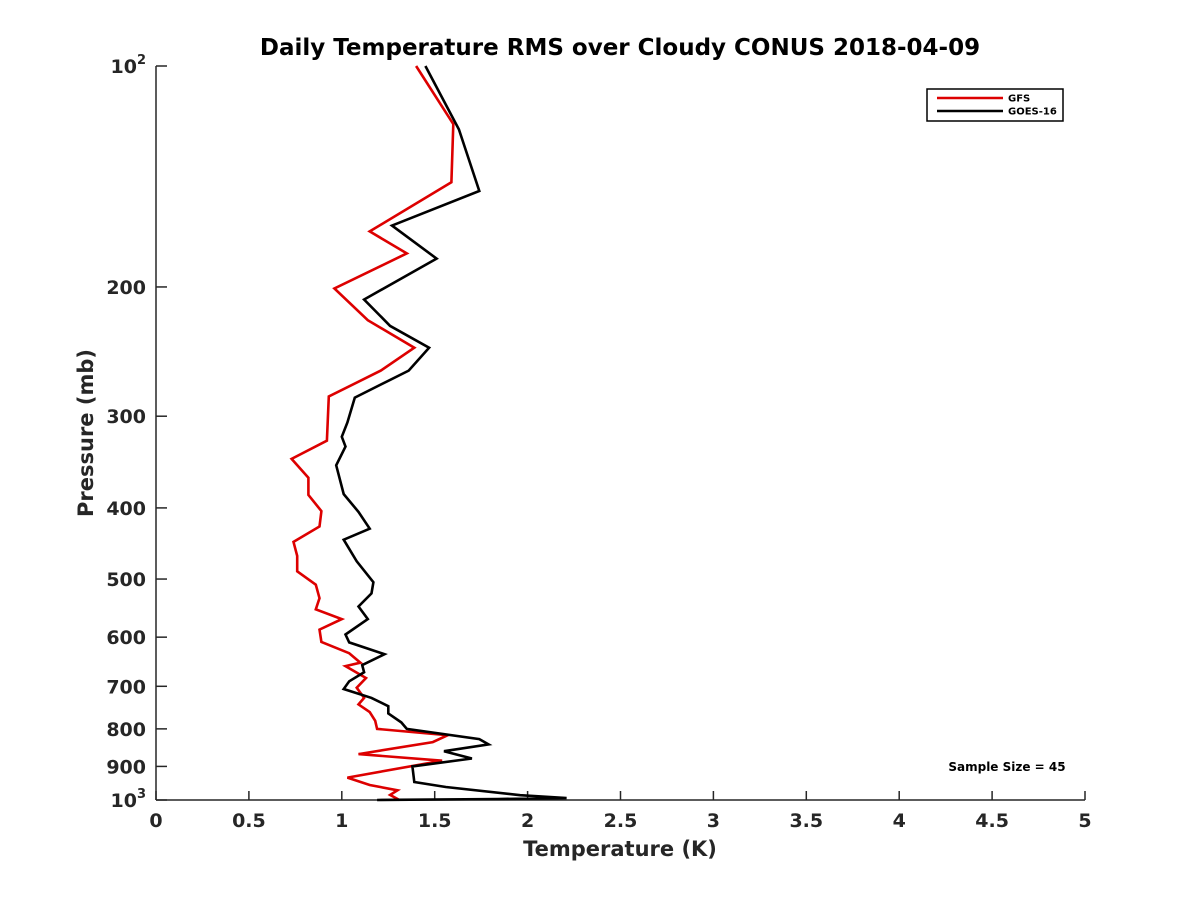  Describe the element at coordinates (992, 821) in the screenshot. I see `x-tick-label: 4.5` at that location.